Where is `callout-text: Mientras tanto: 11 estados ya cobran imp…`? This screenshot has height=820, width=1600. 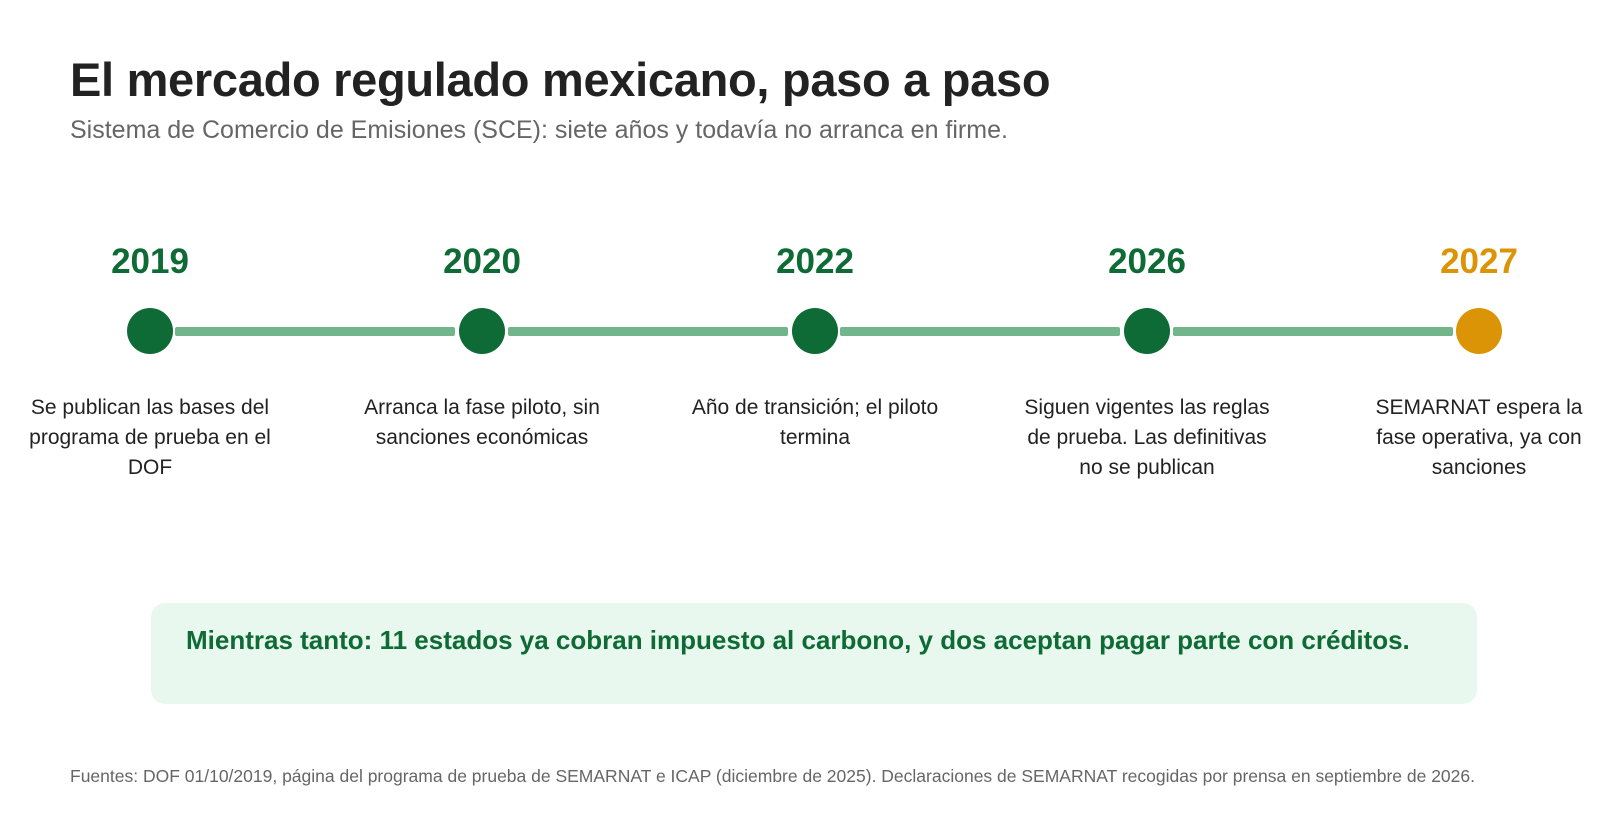
callout-text: Mientras tanto: 11 estados ya cobran imp… is located at coordinates (798, 640).